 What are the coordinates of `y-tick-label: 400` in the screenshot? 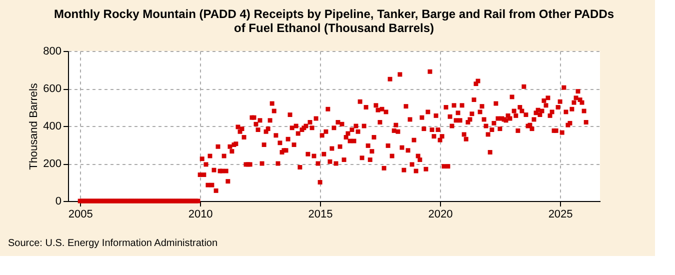 It's located at (52, 126).